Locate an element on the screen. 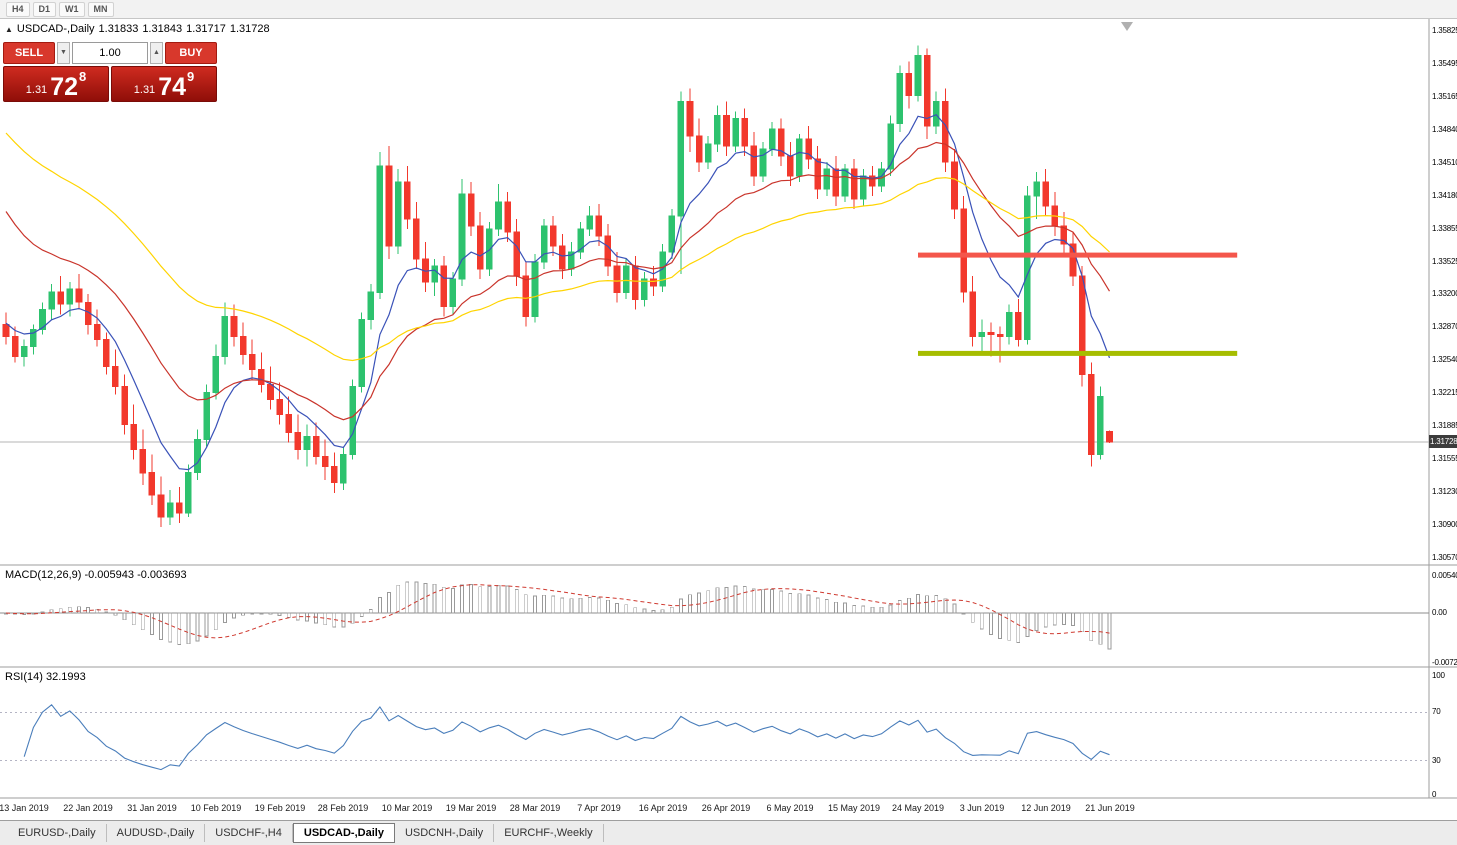  tab-eurchf-weekly: EURCHF-,Weekly is located at coordinates (549, 833).